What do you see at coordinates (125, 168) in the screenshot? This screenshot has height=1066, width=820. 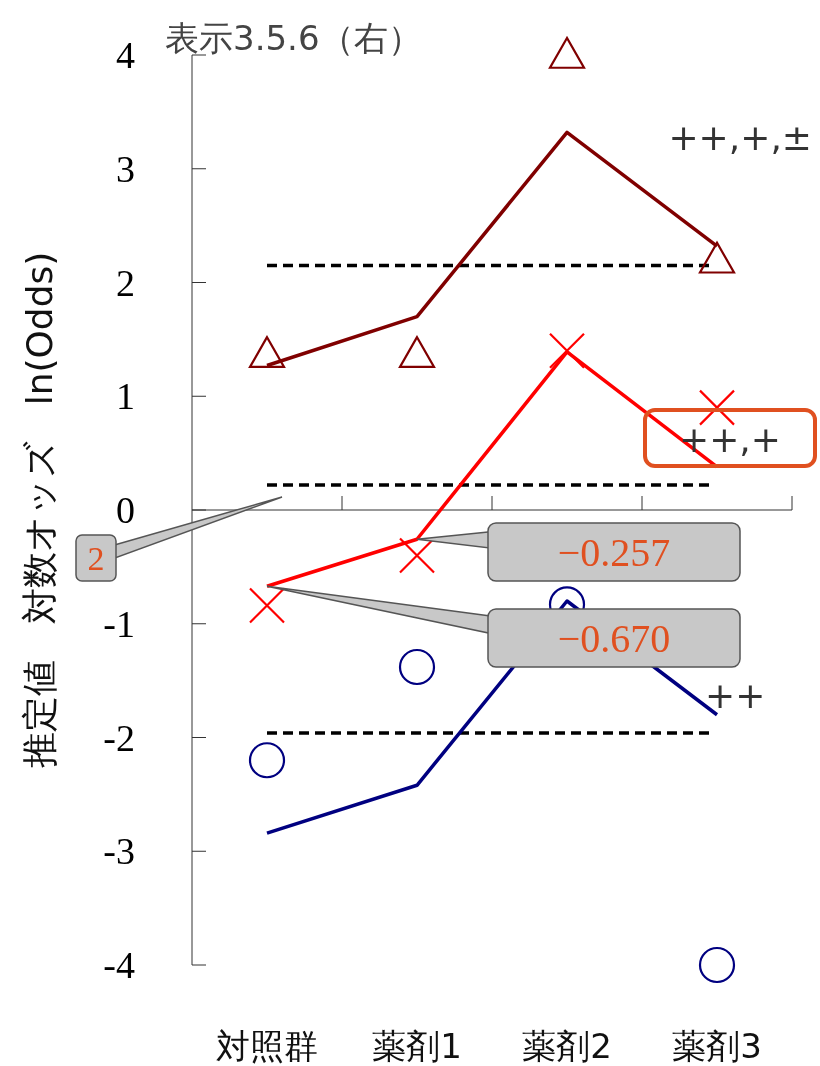 I see `y-tick-label: 3` at bounding box center [125, 168].